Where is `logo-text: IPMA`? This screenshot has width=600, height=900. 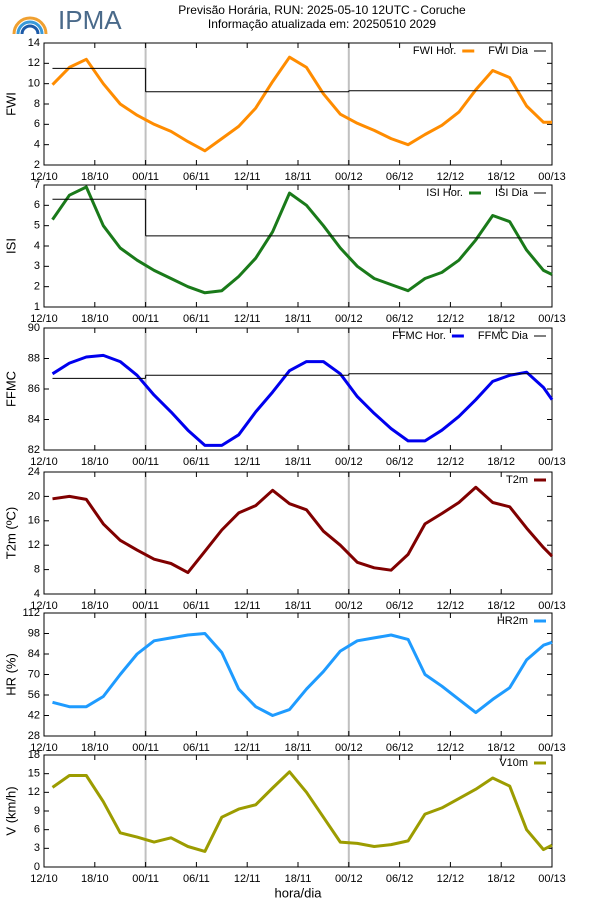 logo-text: IPMA is located at coordinates (90, 20).